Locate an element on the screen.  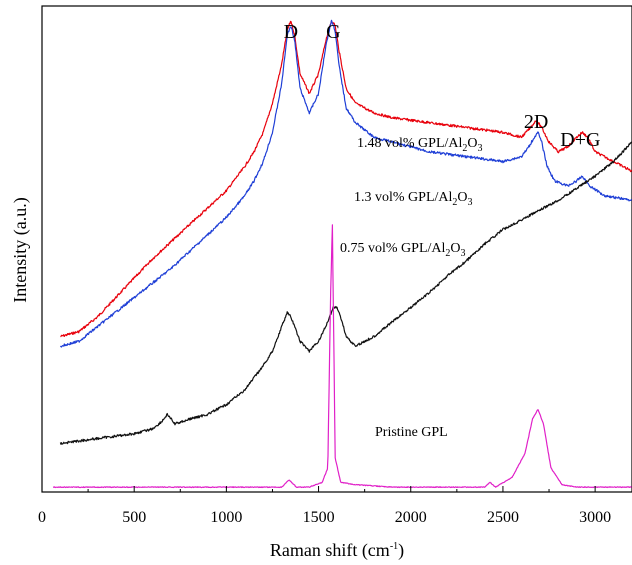
series-label-red: 1.48 vol% GPL/Al2O3 is located at coordinates (420, 145).